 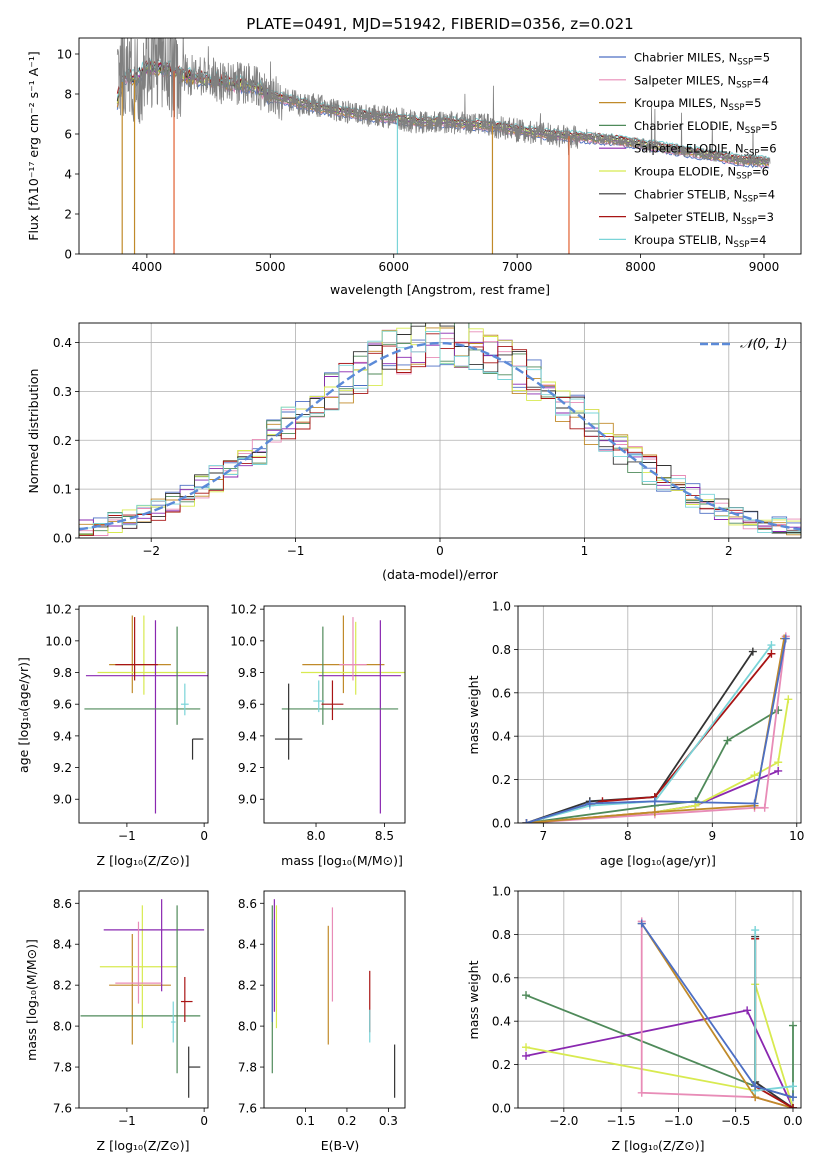 I want to click on y-tick-label: 10, so click(x=64, y=55).